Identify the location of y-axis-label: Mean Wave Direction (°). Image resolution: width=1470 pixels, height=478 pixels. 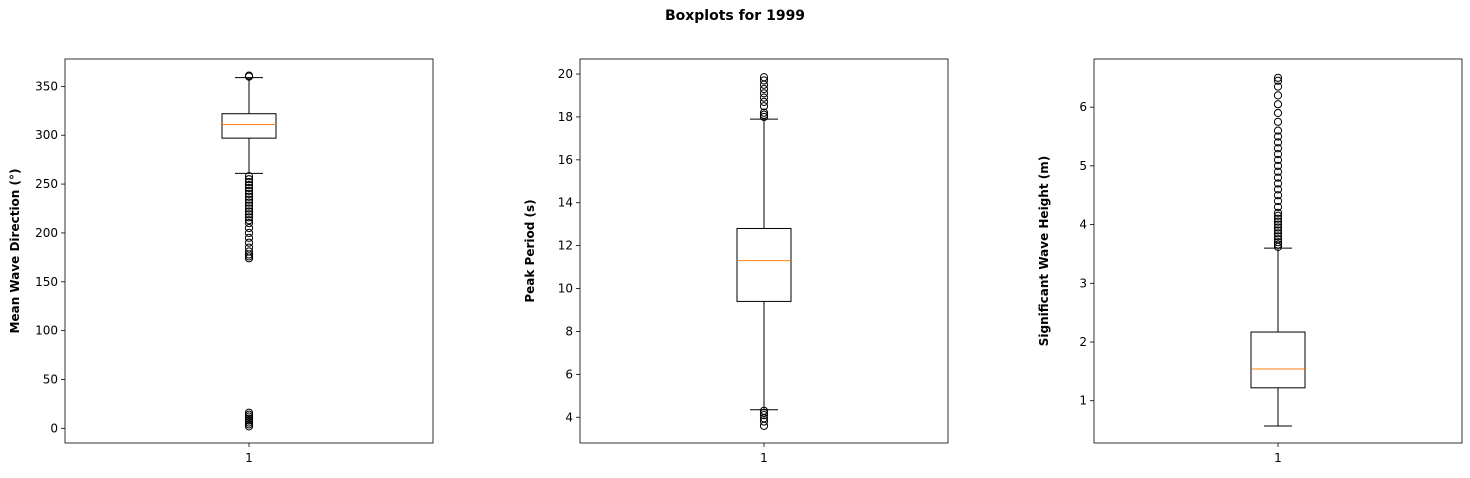
(15, 251).